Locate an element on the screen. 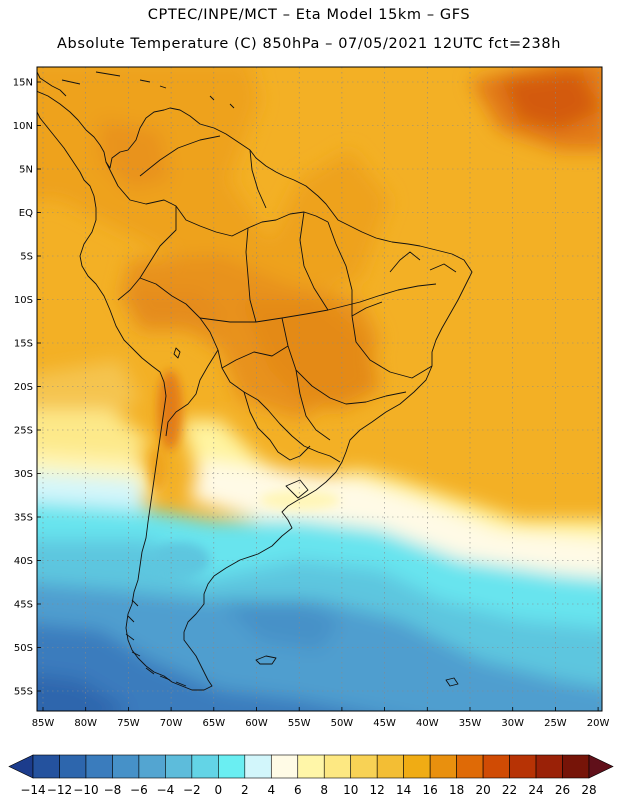 Image resolution: width=618 pixels, height=800 pixels. colorbar-overflow-triangle is located at coordinates (601, 766).